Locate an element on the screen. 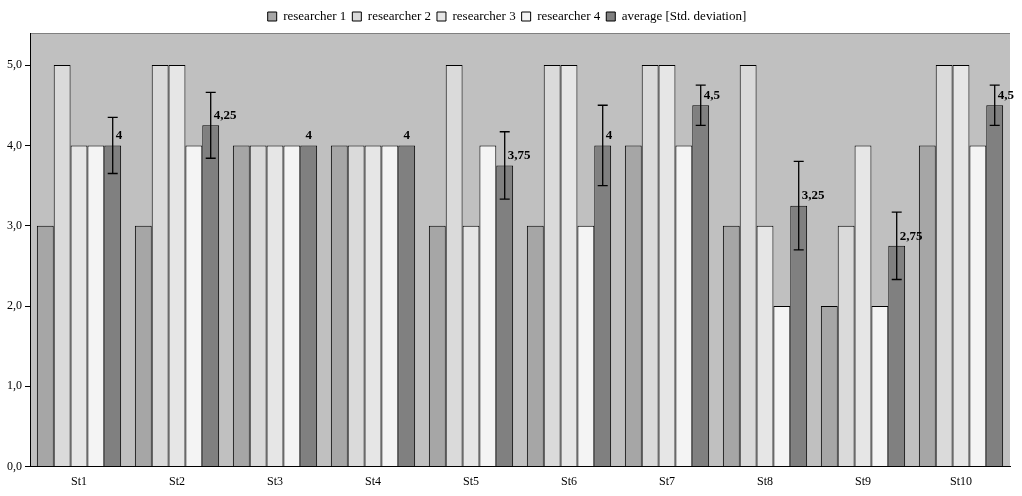 This screenshot has height=496, width=1022. legend-label: researcher 1 is located at coordinates (315, 15).